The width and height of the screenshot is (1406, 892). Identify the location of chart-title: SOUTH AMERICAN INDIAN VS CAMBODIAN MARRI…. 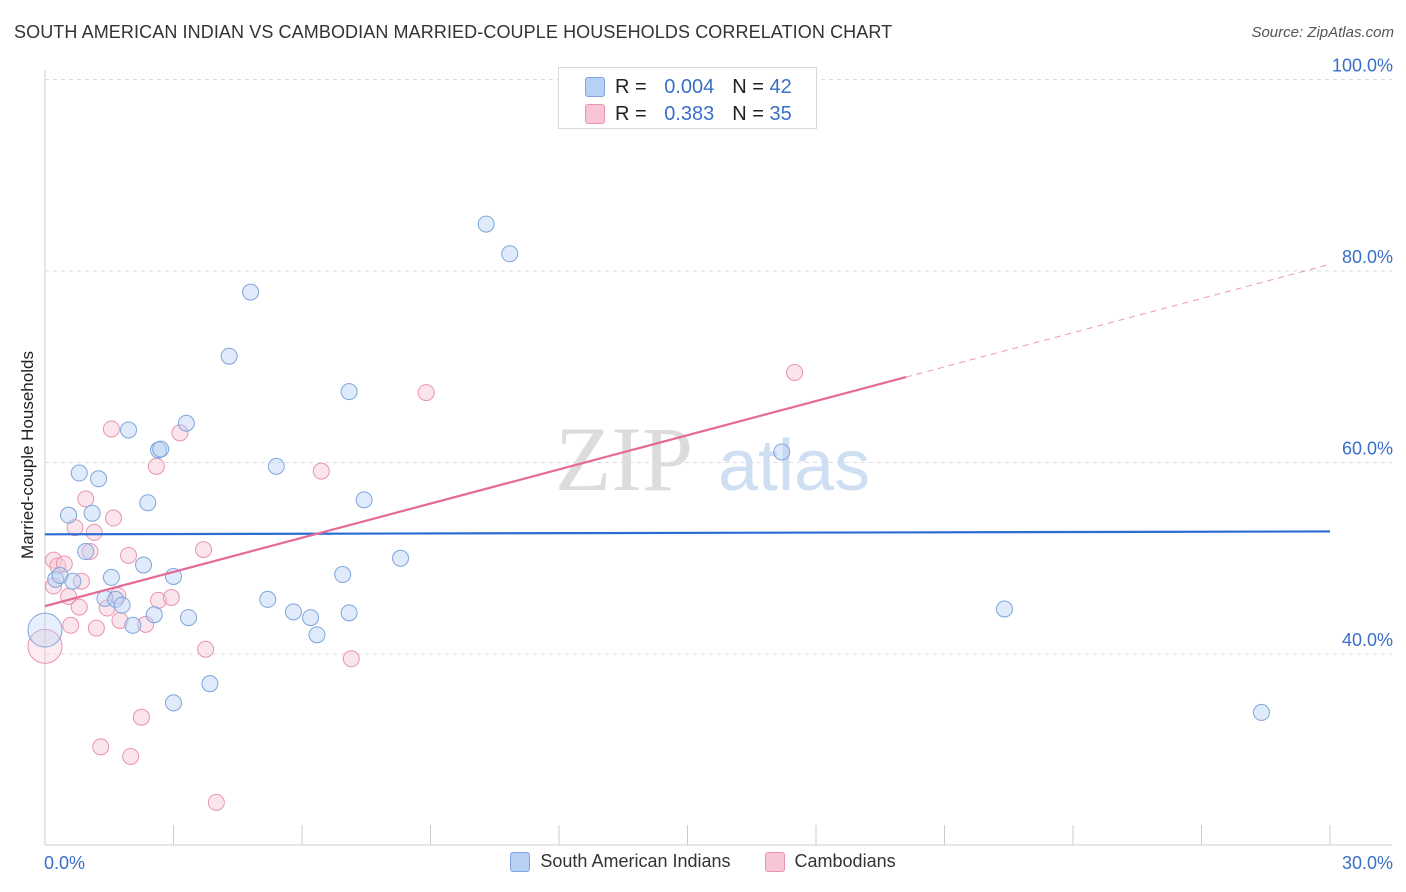
(453, 32).